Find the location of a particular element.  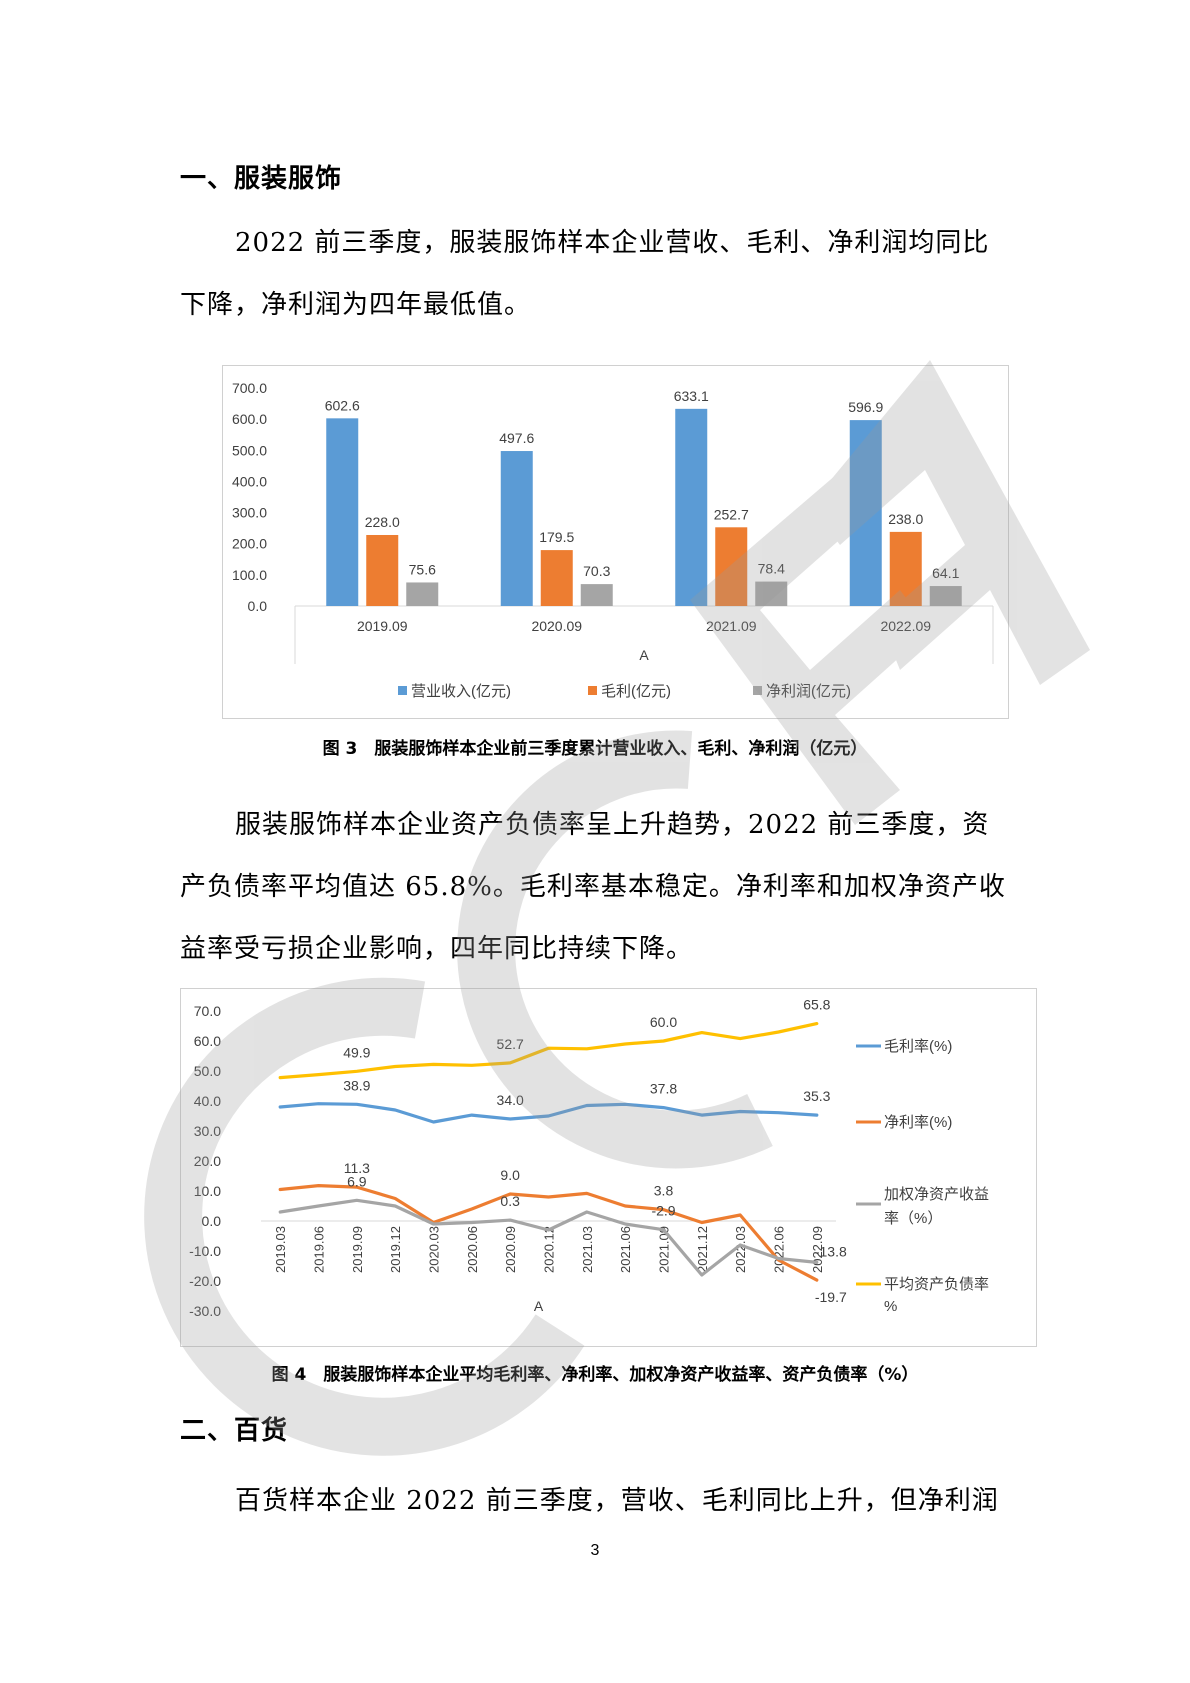

y-tick-label: 500.0 is located at coordinates (249, 450).